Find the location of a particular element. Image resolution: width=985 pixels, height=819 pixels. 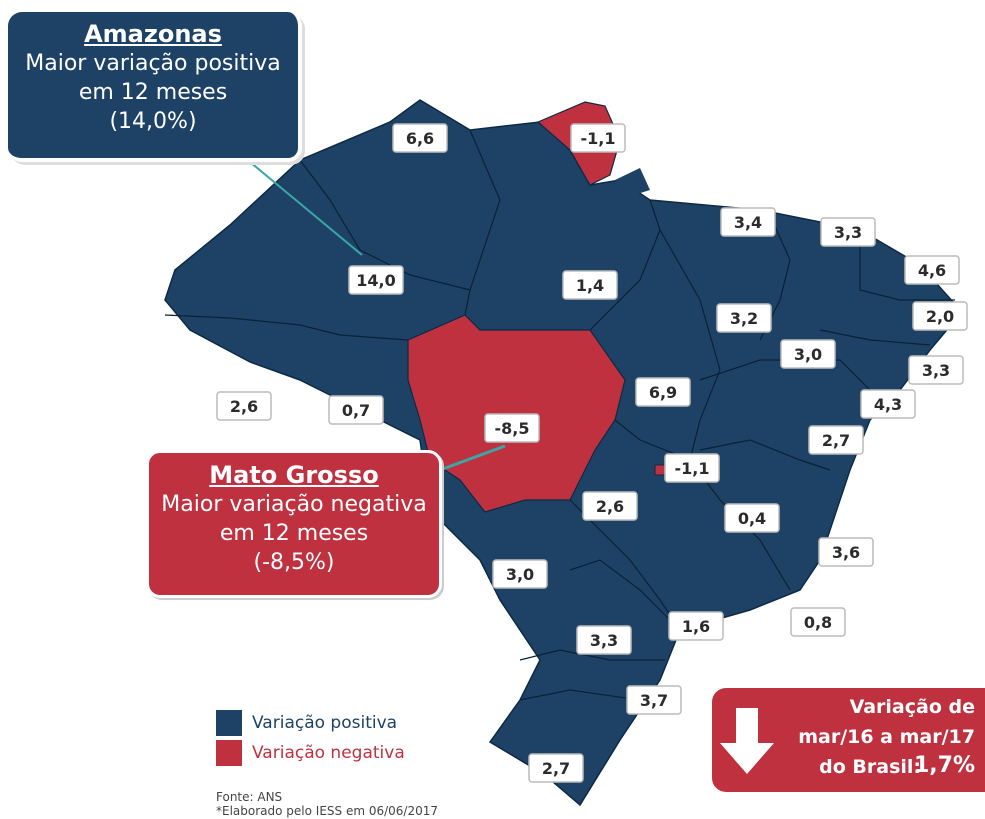

state-value: 1,6 is located at coordinates (696, 626).